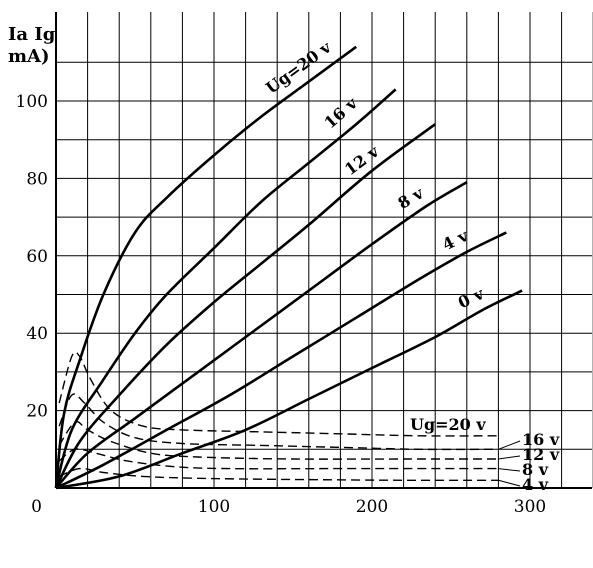 This screenshot has width=593, height=568. Describe the element at coordinates (32, 34) in the screenshot. I see `y-axis-label-line1: Ia Ig` at that location.